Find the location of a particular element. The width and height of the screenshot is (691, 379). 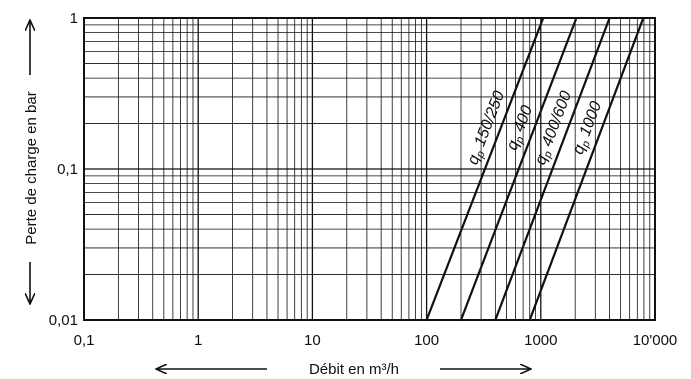

x-tick-label: 100 is located at coordinates (426, 340).